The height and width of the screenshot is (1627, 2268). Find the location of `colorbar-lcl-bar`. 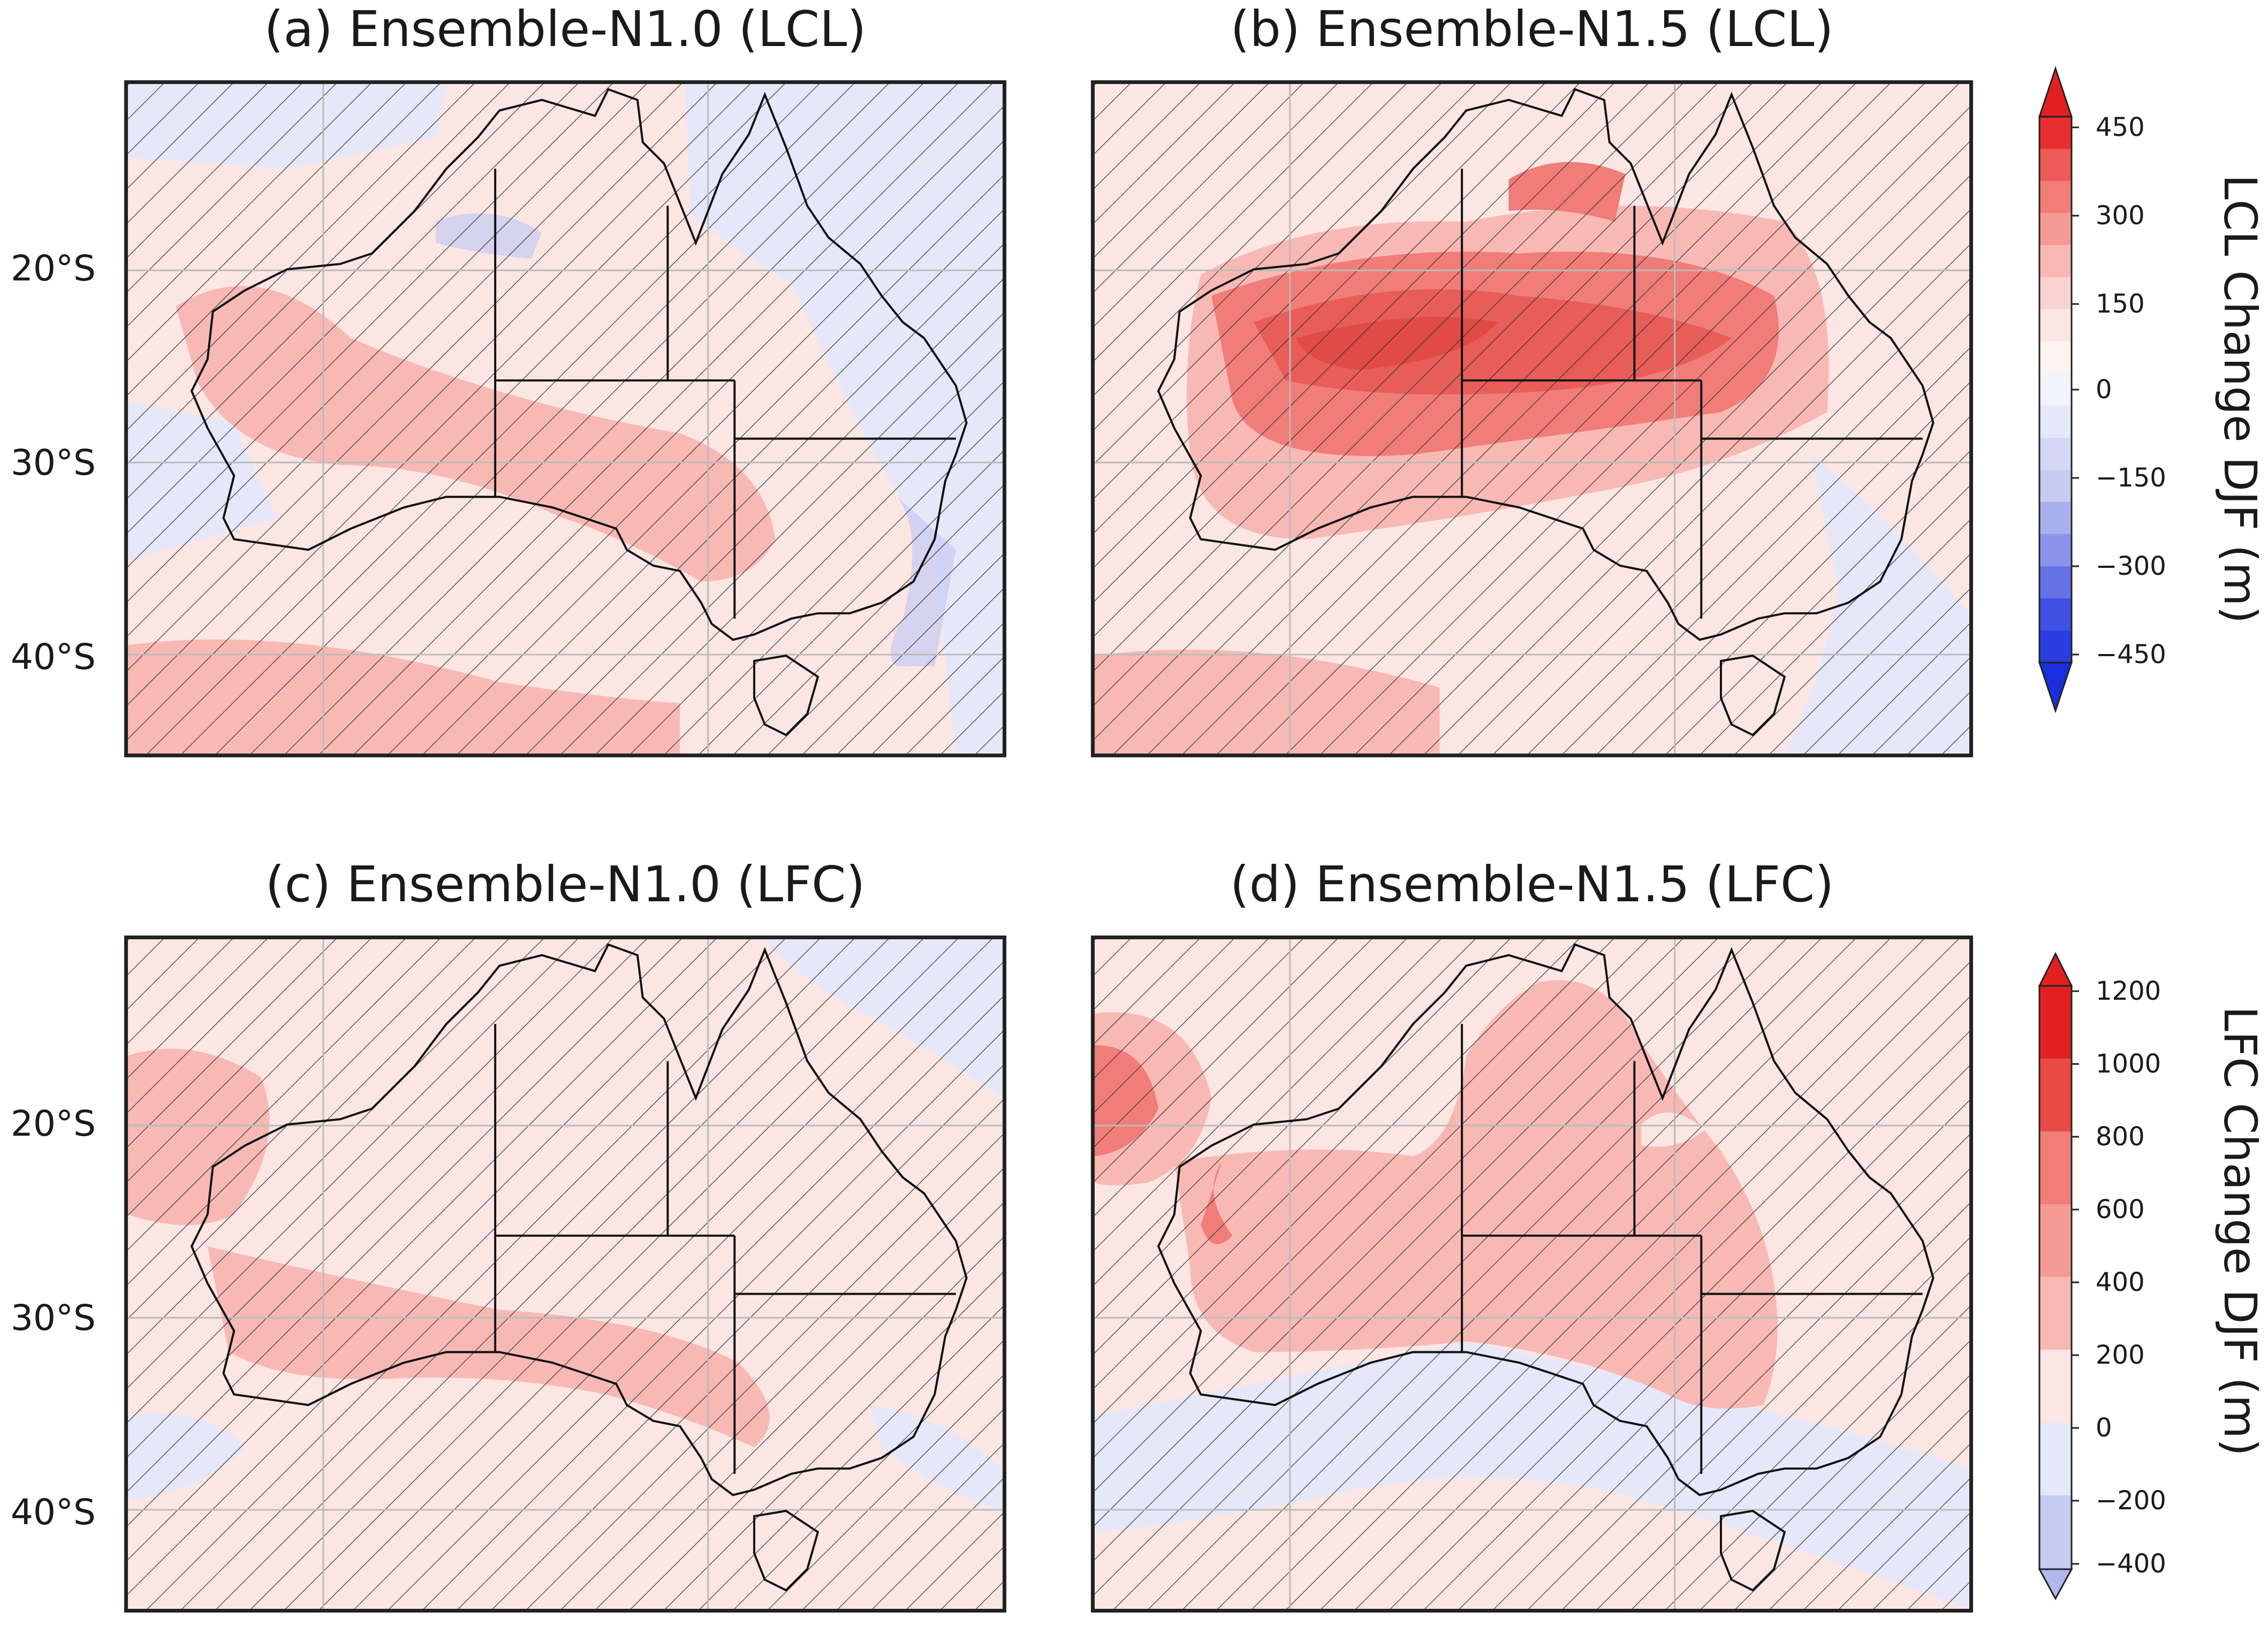

colorbar-lcl-bar is located at coordinates (2058, 389).